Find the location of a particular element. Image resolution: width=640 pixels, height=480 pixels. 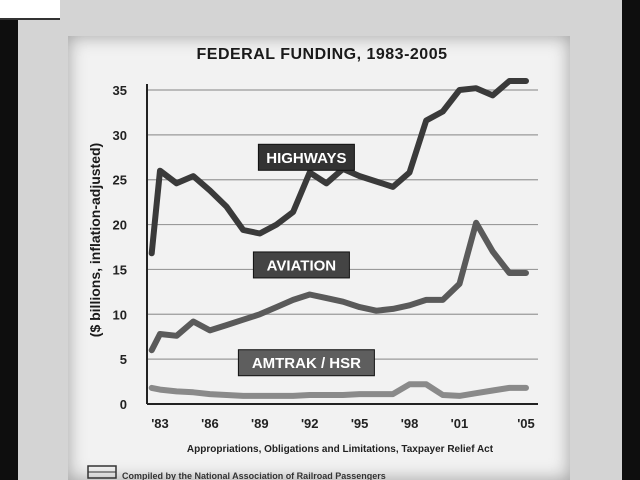

series-tag-label: HIGHWAYS is located at coordinates (306, 158).